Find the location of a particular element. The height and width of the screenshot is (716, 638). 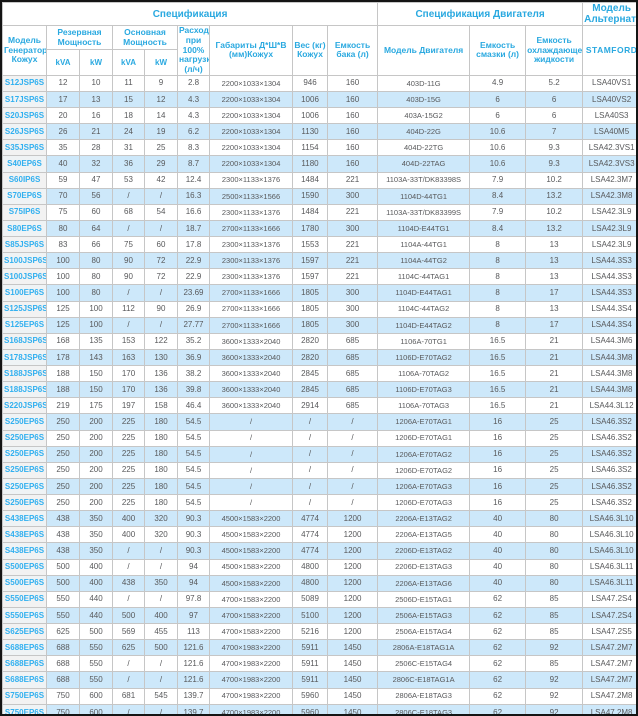

generator-model-link: S168JSP6S is located at coordinates (24, 341).